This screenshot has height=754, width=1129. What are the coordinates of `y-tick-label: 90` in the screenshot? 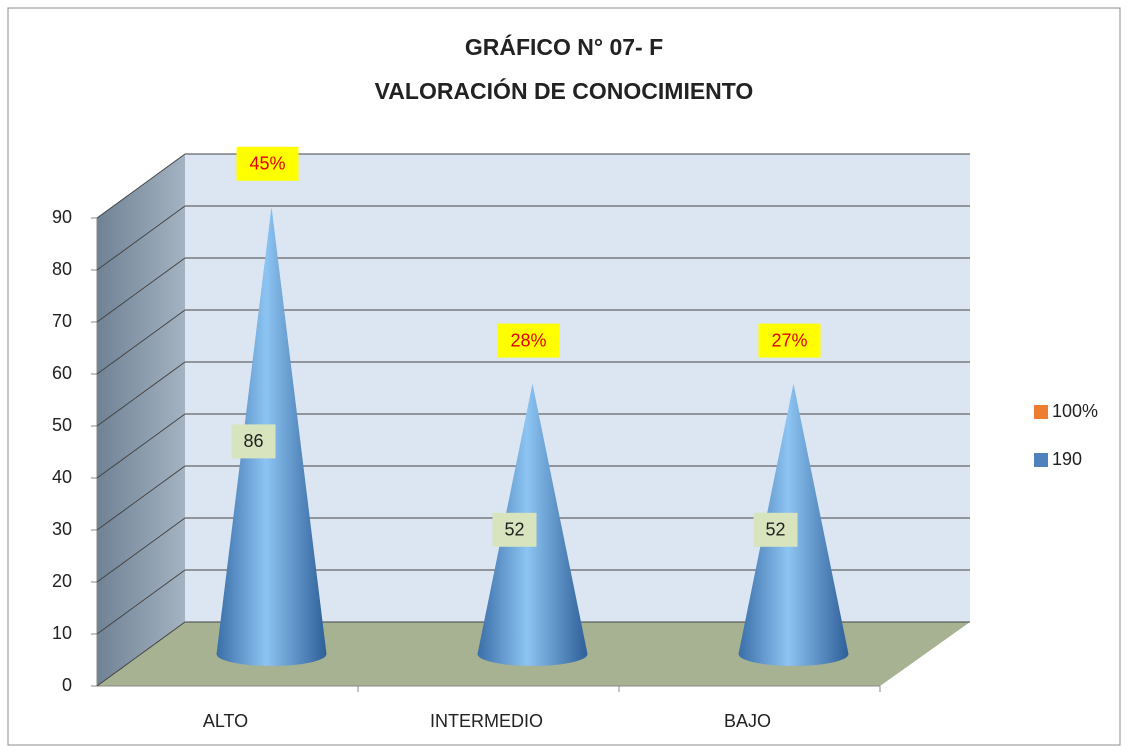 It's located at (62, 217).